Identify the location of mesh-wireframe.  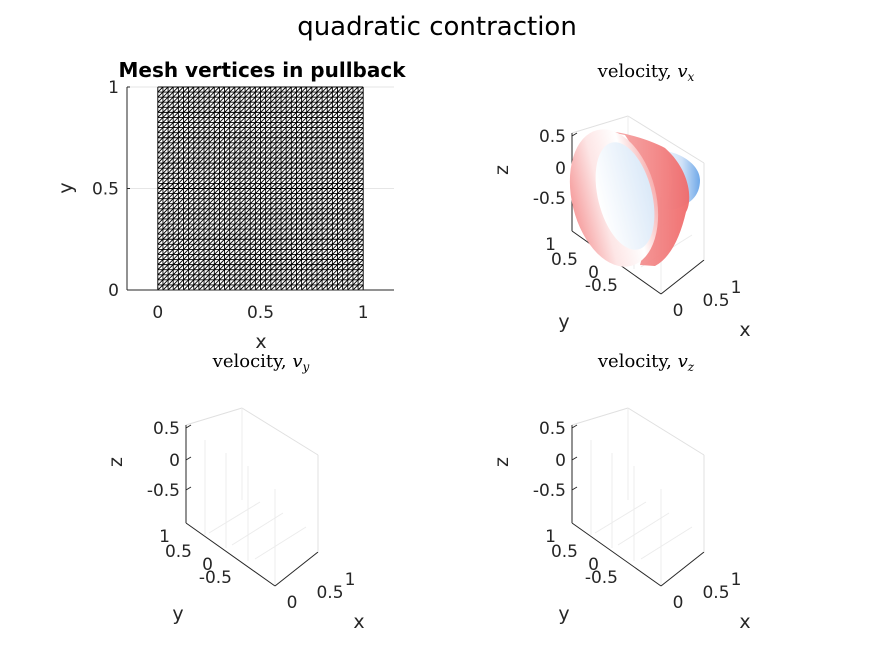
(260, 188).